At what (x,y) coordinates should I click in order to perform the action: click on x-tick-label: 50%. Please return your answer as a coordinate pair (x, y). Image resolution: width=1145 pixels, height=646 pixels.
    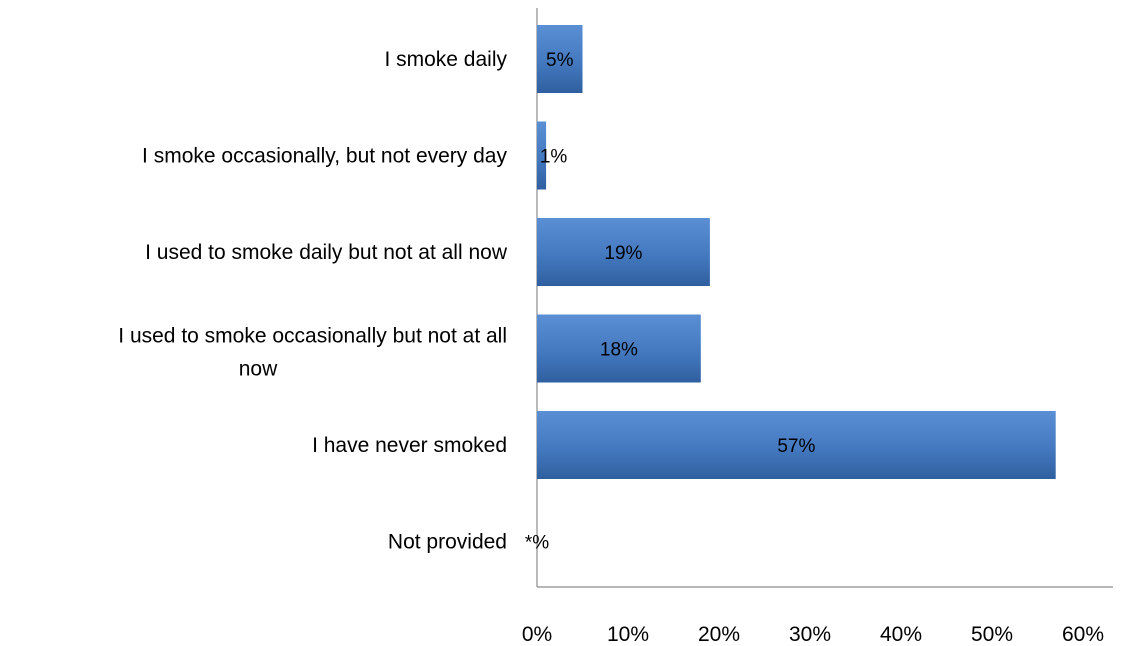
    Looking at the image, I should click on (992, 634).